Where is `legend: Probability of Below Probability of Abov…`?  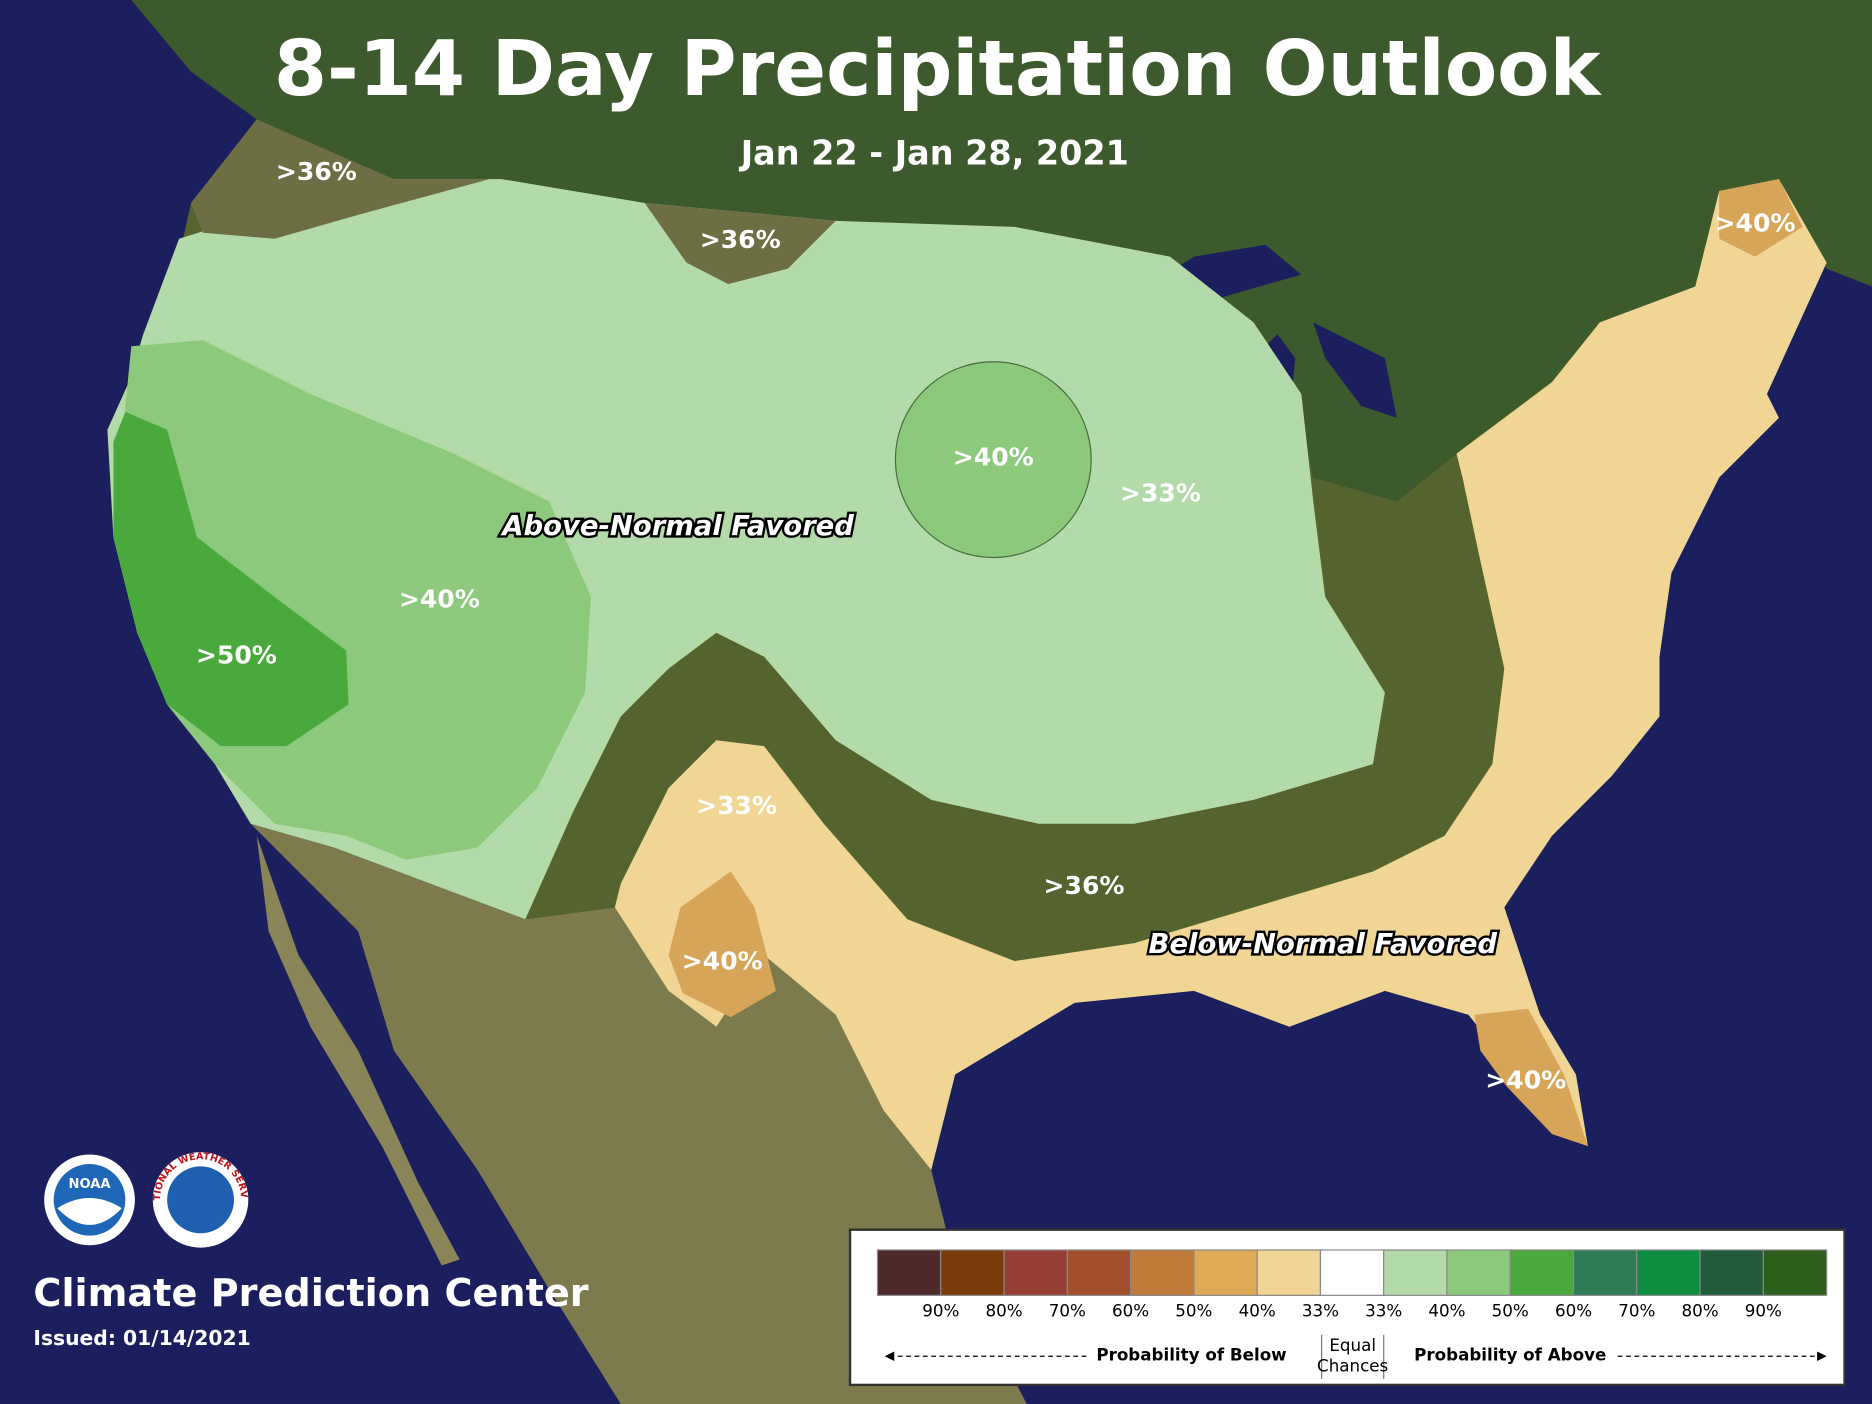
legend: Probability of Below Probability of Abov… is located at coordinates (1347, 1307).